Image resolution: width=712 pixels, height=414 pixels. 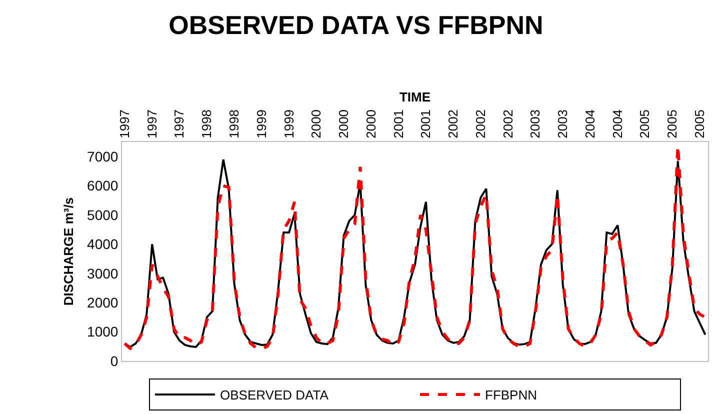 What do you see at coordinates (415, 96) in the screenshot?
I see `x-axis-title: TIME` at bounding box center [415, 96].